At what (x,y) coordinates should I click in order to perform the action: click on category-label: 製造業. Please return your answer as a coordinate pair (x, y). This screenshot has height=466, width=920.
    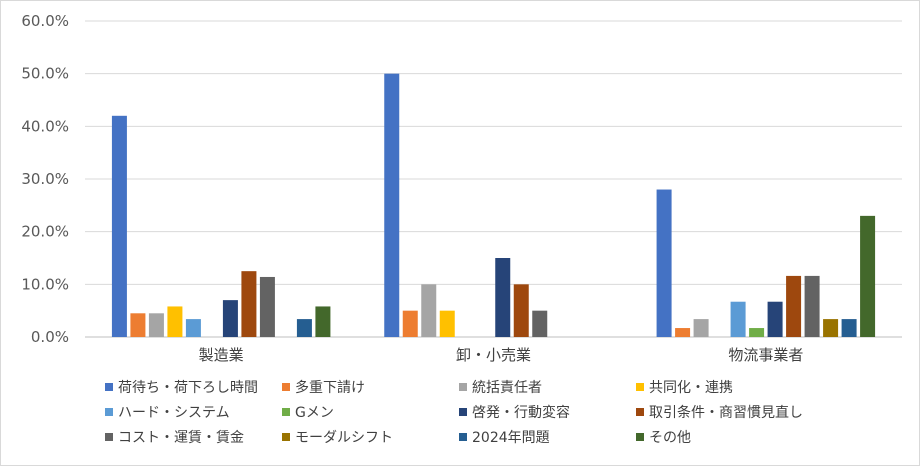
    Looking at the image, I should click on (221, 355).